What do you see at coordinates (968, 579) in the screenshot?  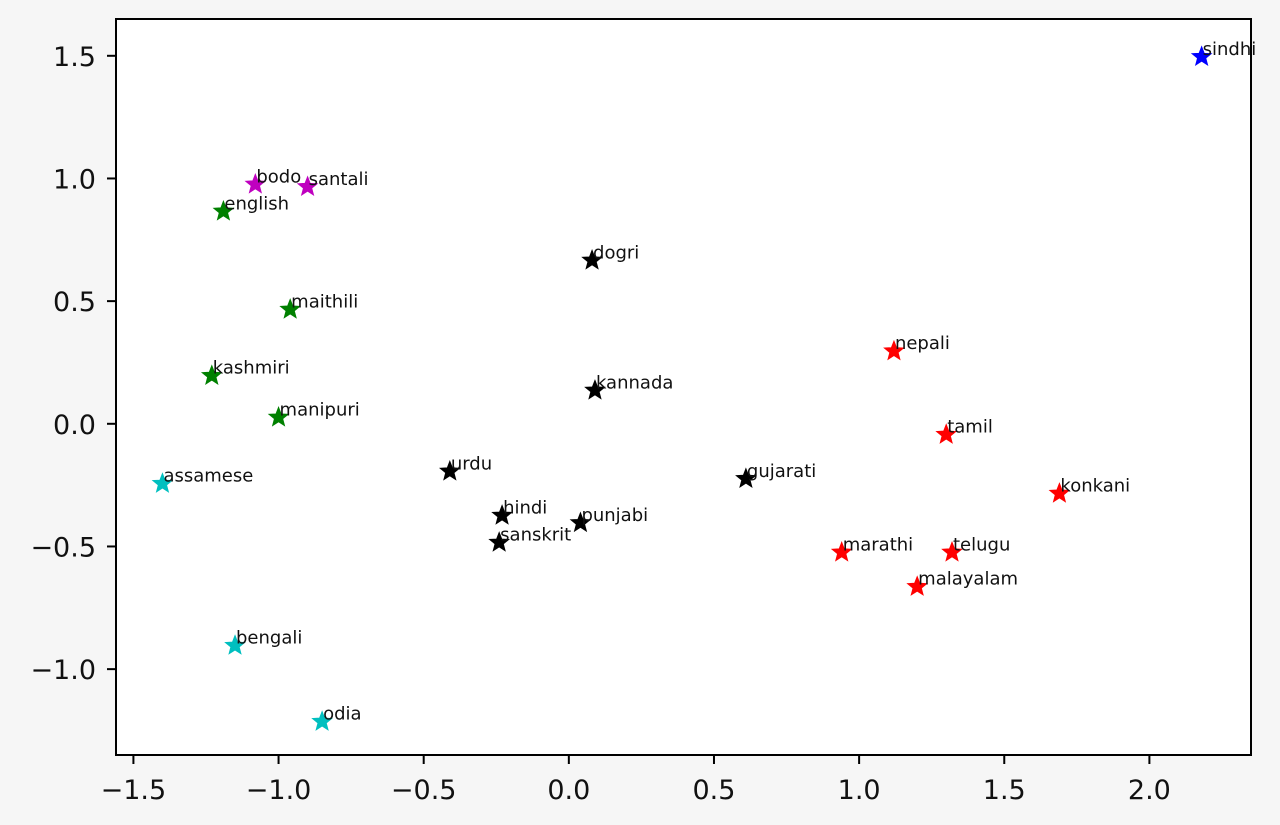 I see `point-label: malayalam` at bounding box center [968, 579].